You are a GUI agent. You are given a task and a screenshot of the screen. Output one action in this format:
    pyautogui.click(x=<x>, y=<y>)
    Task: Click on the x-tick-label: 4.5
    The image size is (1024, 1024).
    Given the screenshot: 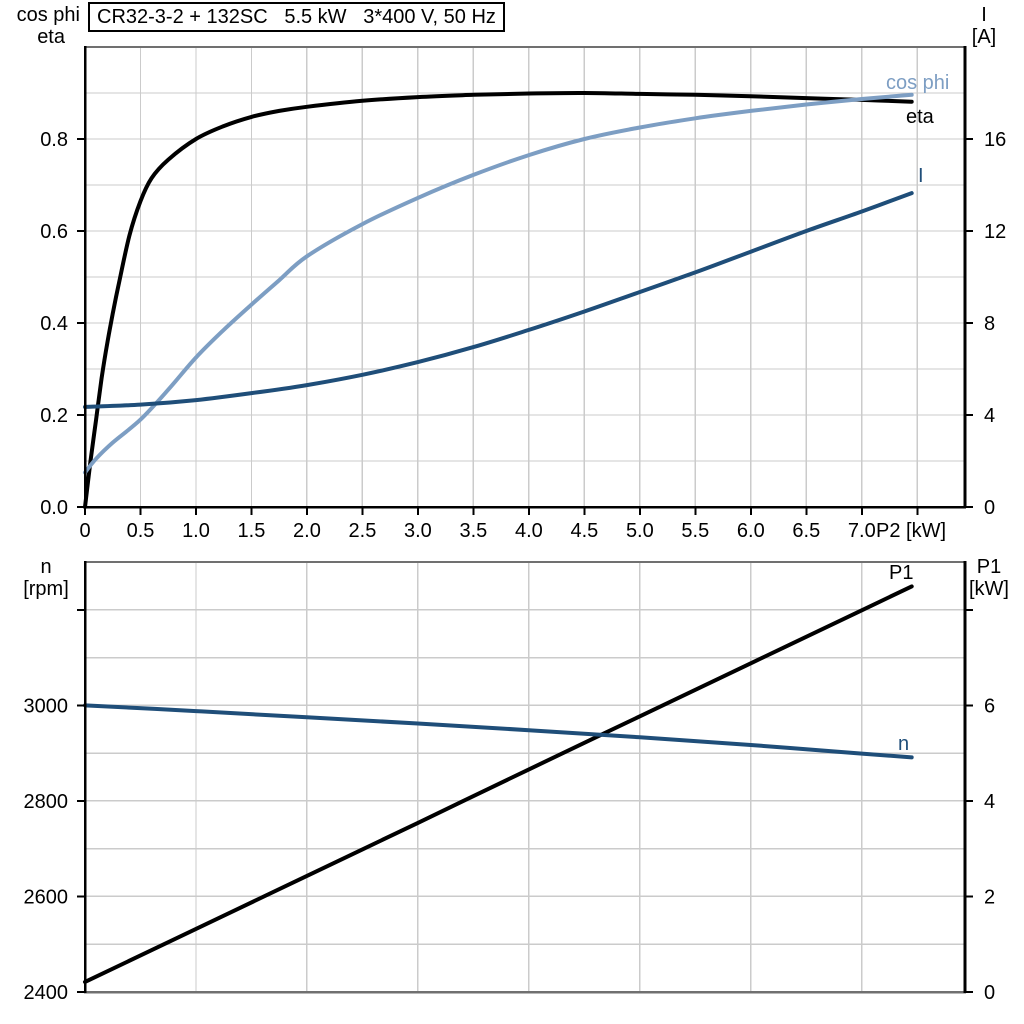 What is the action you would take?
    pyautogui.click(x=584, y=531)
    